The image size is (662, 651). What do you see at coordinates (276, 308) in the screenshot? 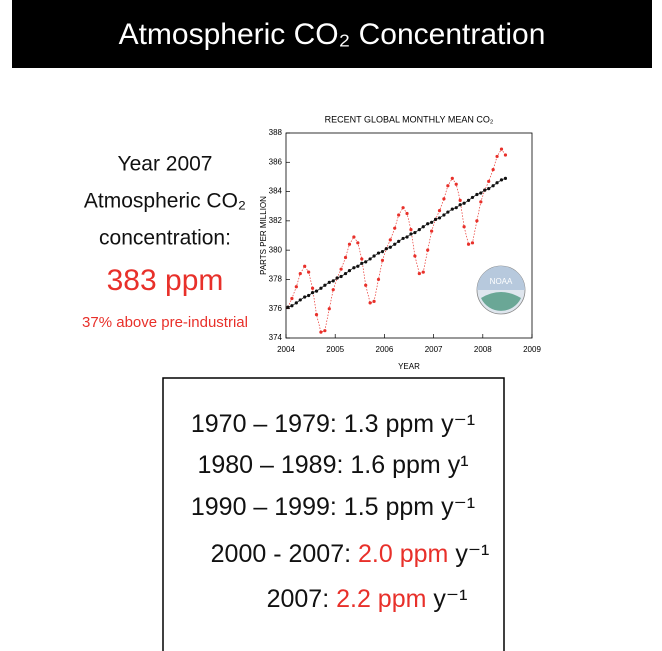
I see `y-tick-label: 376` at bounding box center [276, 308].